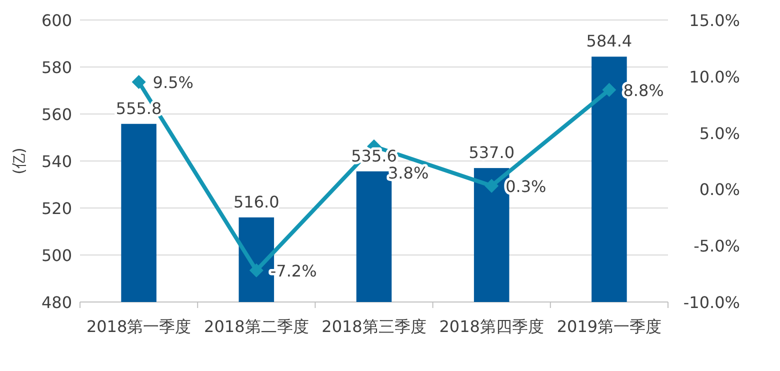 The image size is (780, 371). What do you see at coordinates (56, 255) in the screenshot?
I see `y-tick-label: 500` at bounding box center [56, 255].